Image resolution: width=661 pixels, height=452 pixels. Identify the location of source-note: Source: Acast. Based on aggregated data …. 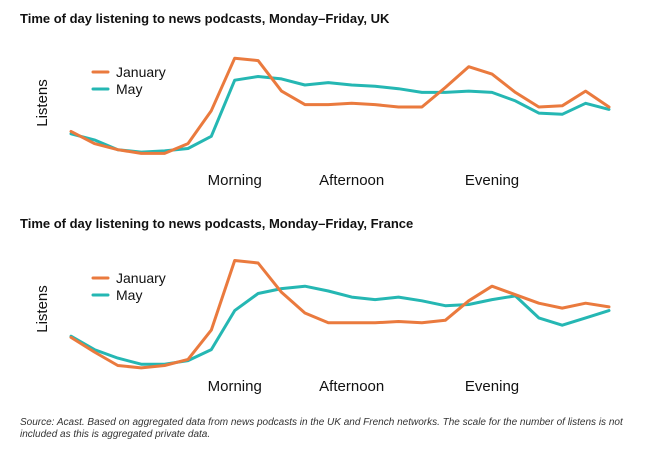
(321, 428).